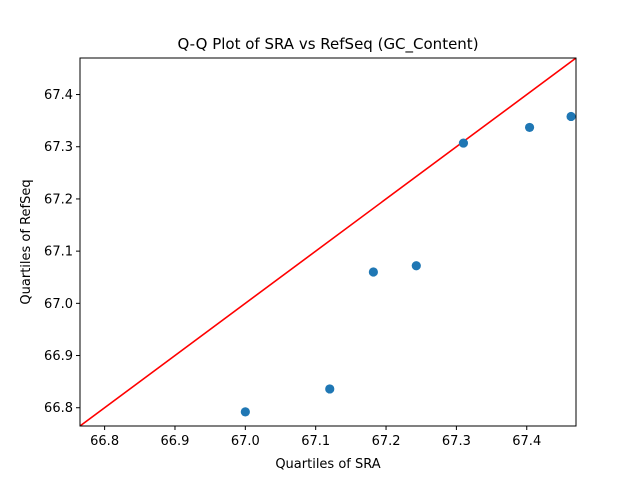 The height and width of the screenshot is (480, 640). Describe the element at coordinates (58, 356) in the screenshot. I see `y-tick-label-2: 66.9` at that location.